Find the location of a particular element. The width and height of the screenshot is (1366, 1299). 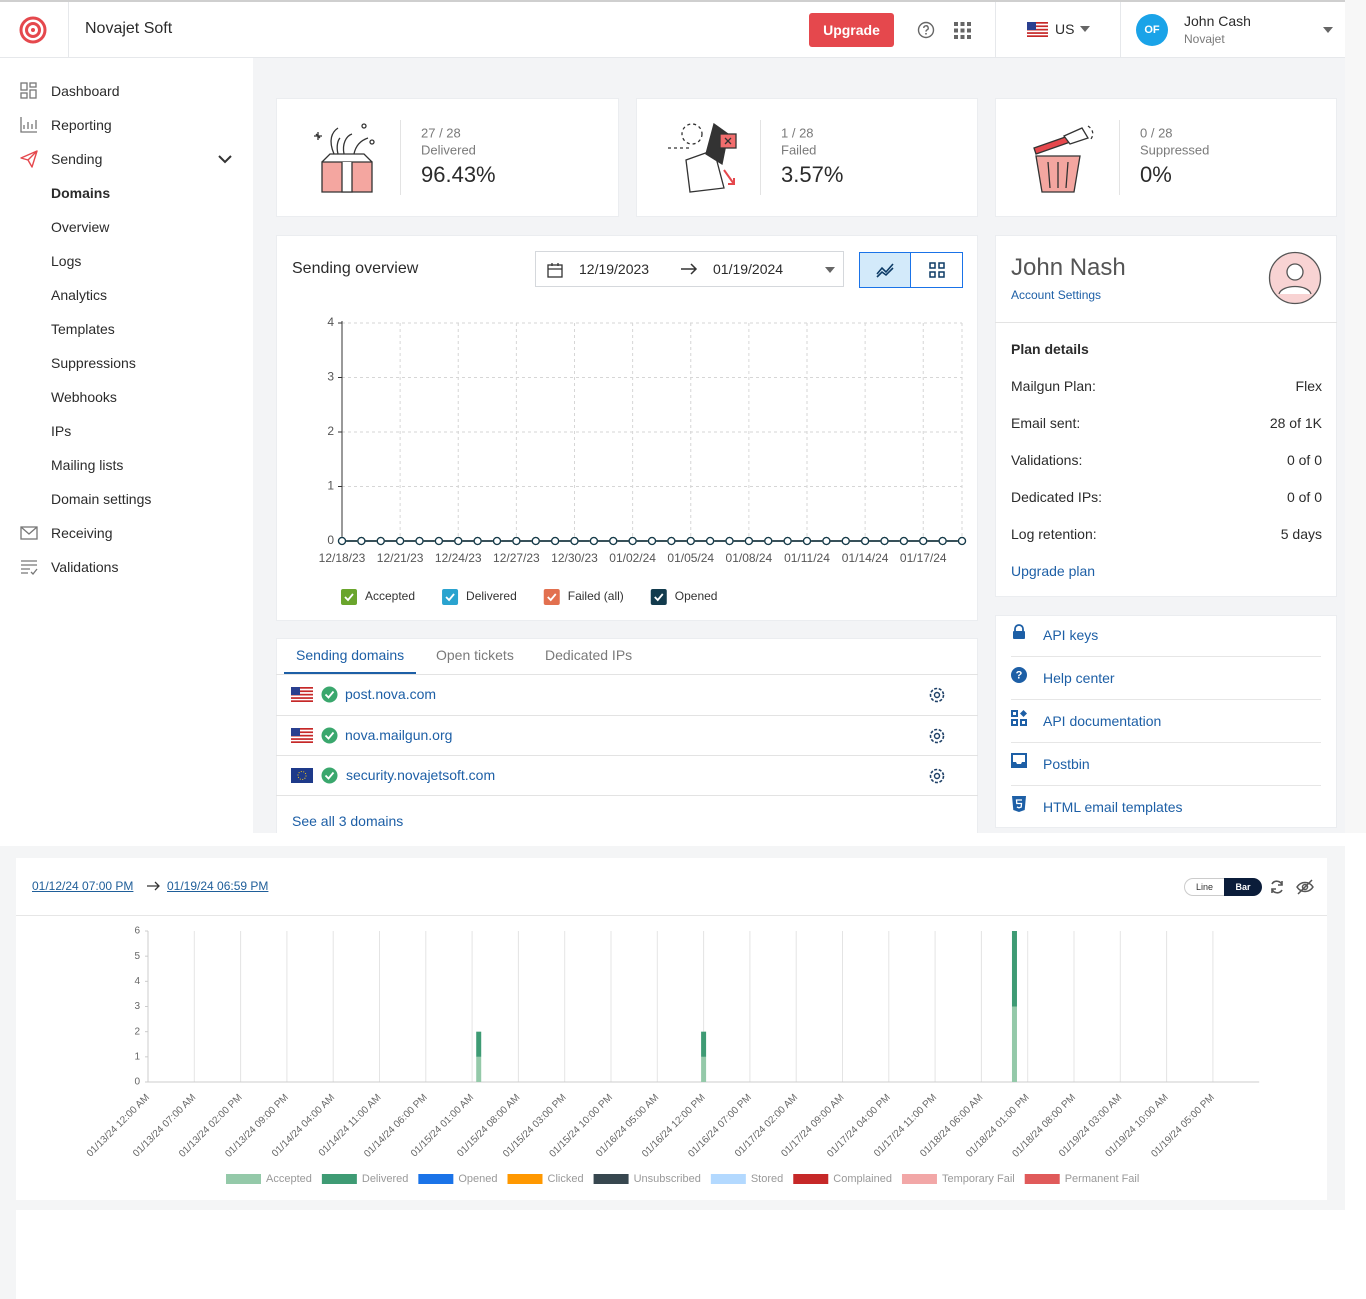

stat-label: Suppressed is located at coordinates (1175, 150).